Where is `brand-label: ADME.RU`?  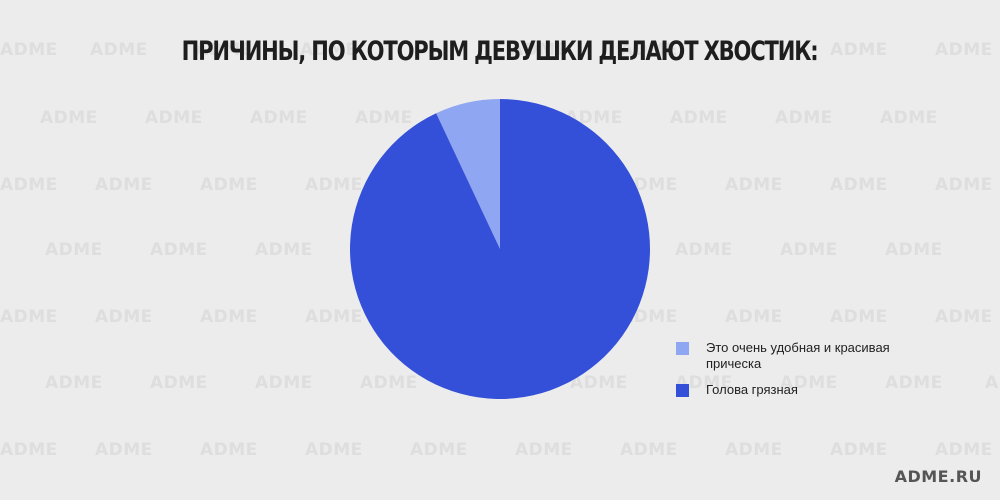
brand-label: ADME.RU is located at coordinates (938, 476).